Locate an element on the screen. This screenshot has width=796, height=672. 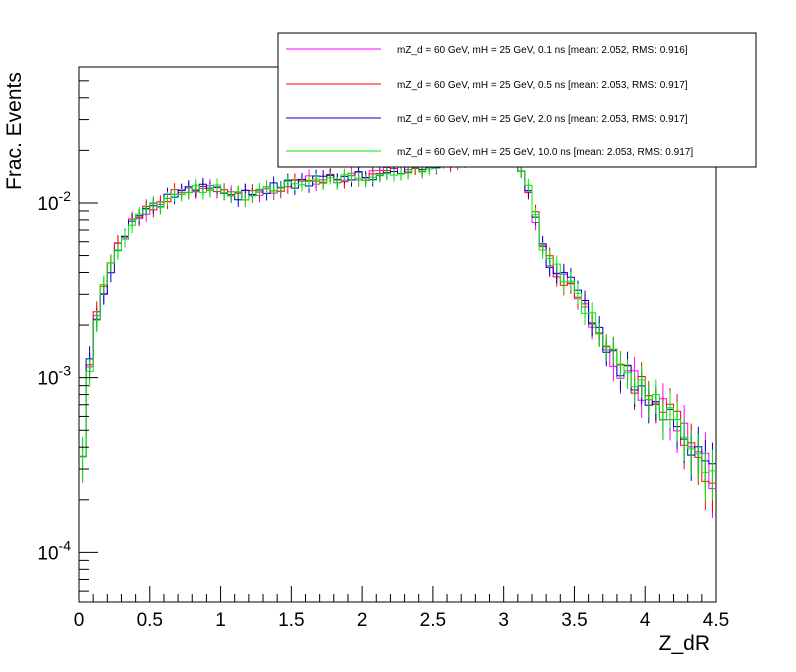
x-tick-label: 3.5 is located at coordinates (574, 620).